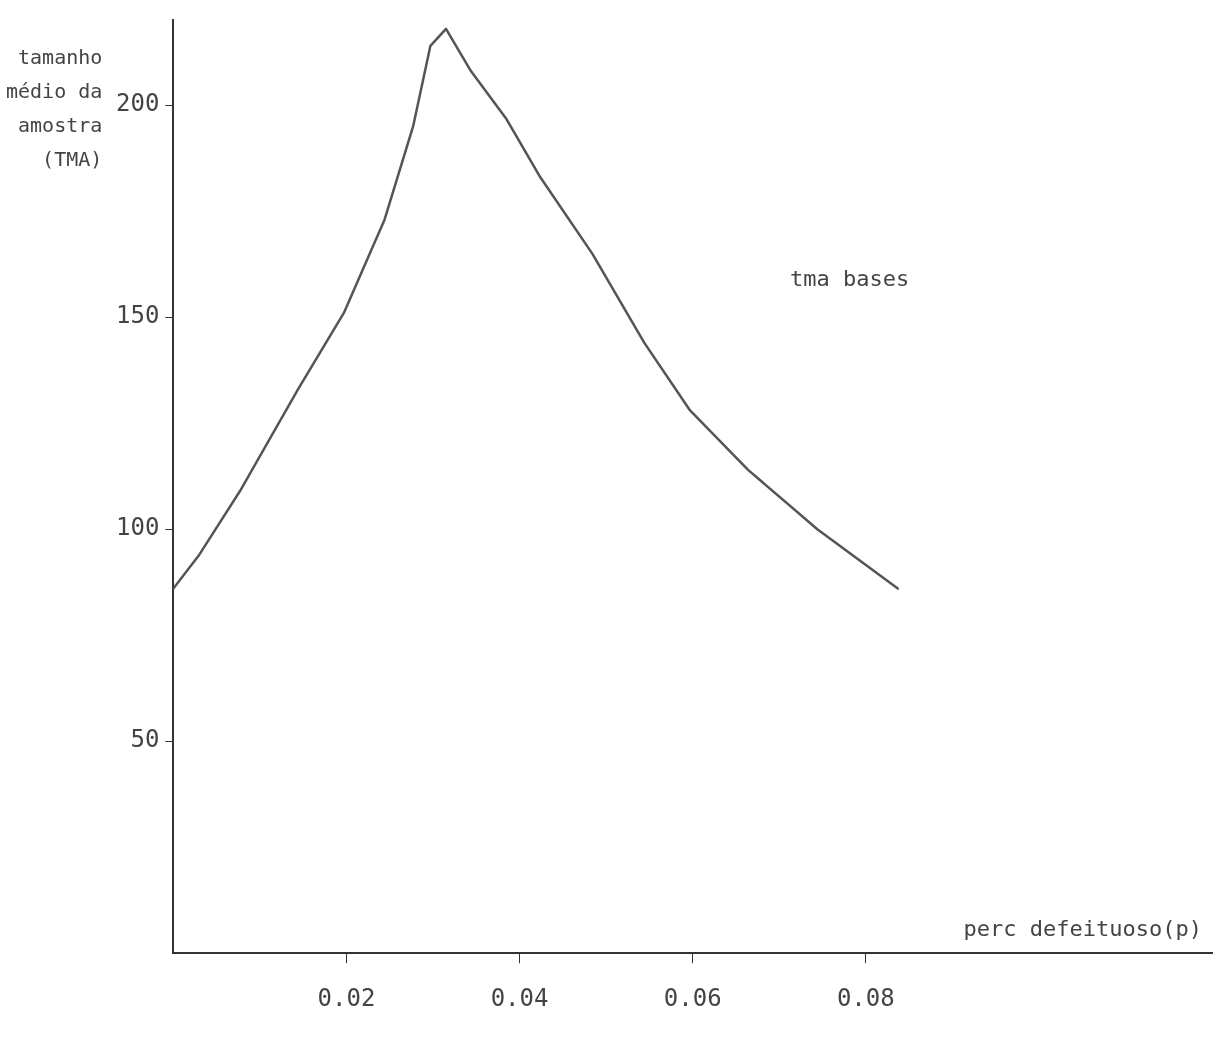  I want to click on y-axis-title: tamanho médio da amostra (TMA), so click(54, 108).